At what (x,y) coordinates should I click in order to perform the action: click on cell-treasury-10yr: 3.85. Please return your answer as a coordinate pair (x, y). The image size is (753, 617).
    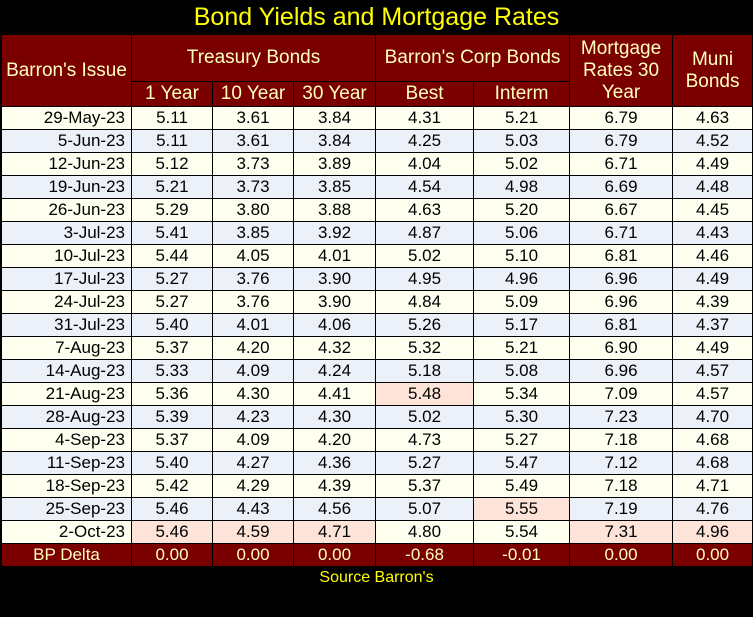
    Looking at the image, I should click on (253, 233).